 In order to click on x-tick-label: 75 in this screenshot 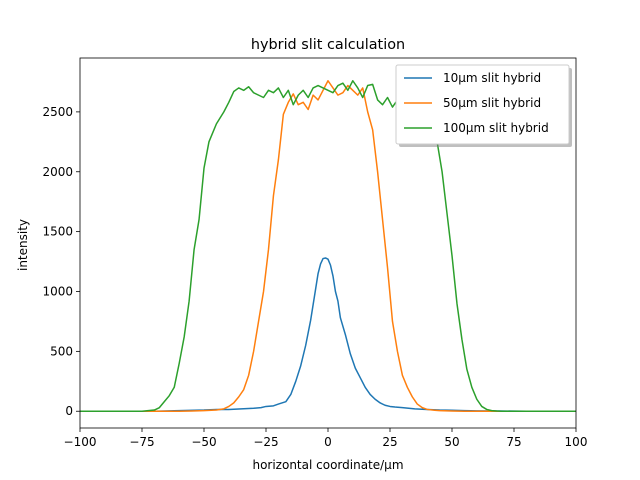, I will do `click(513, 442)`.